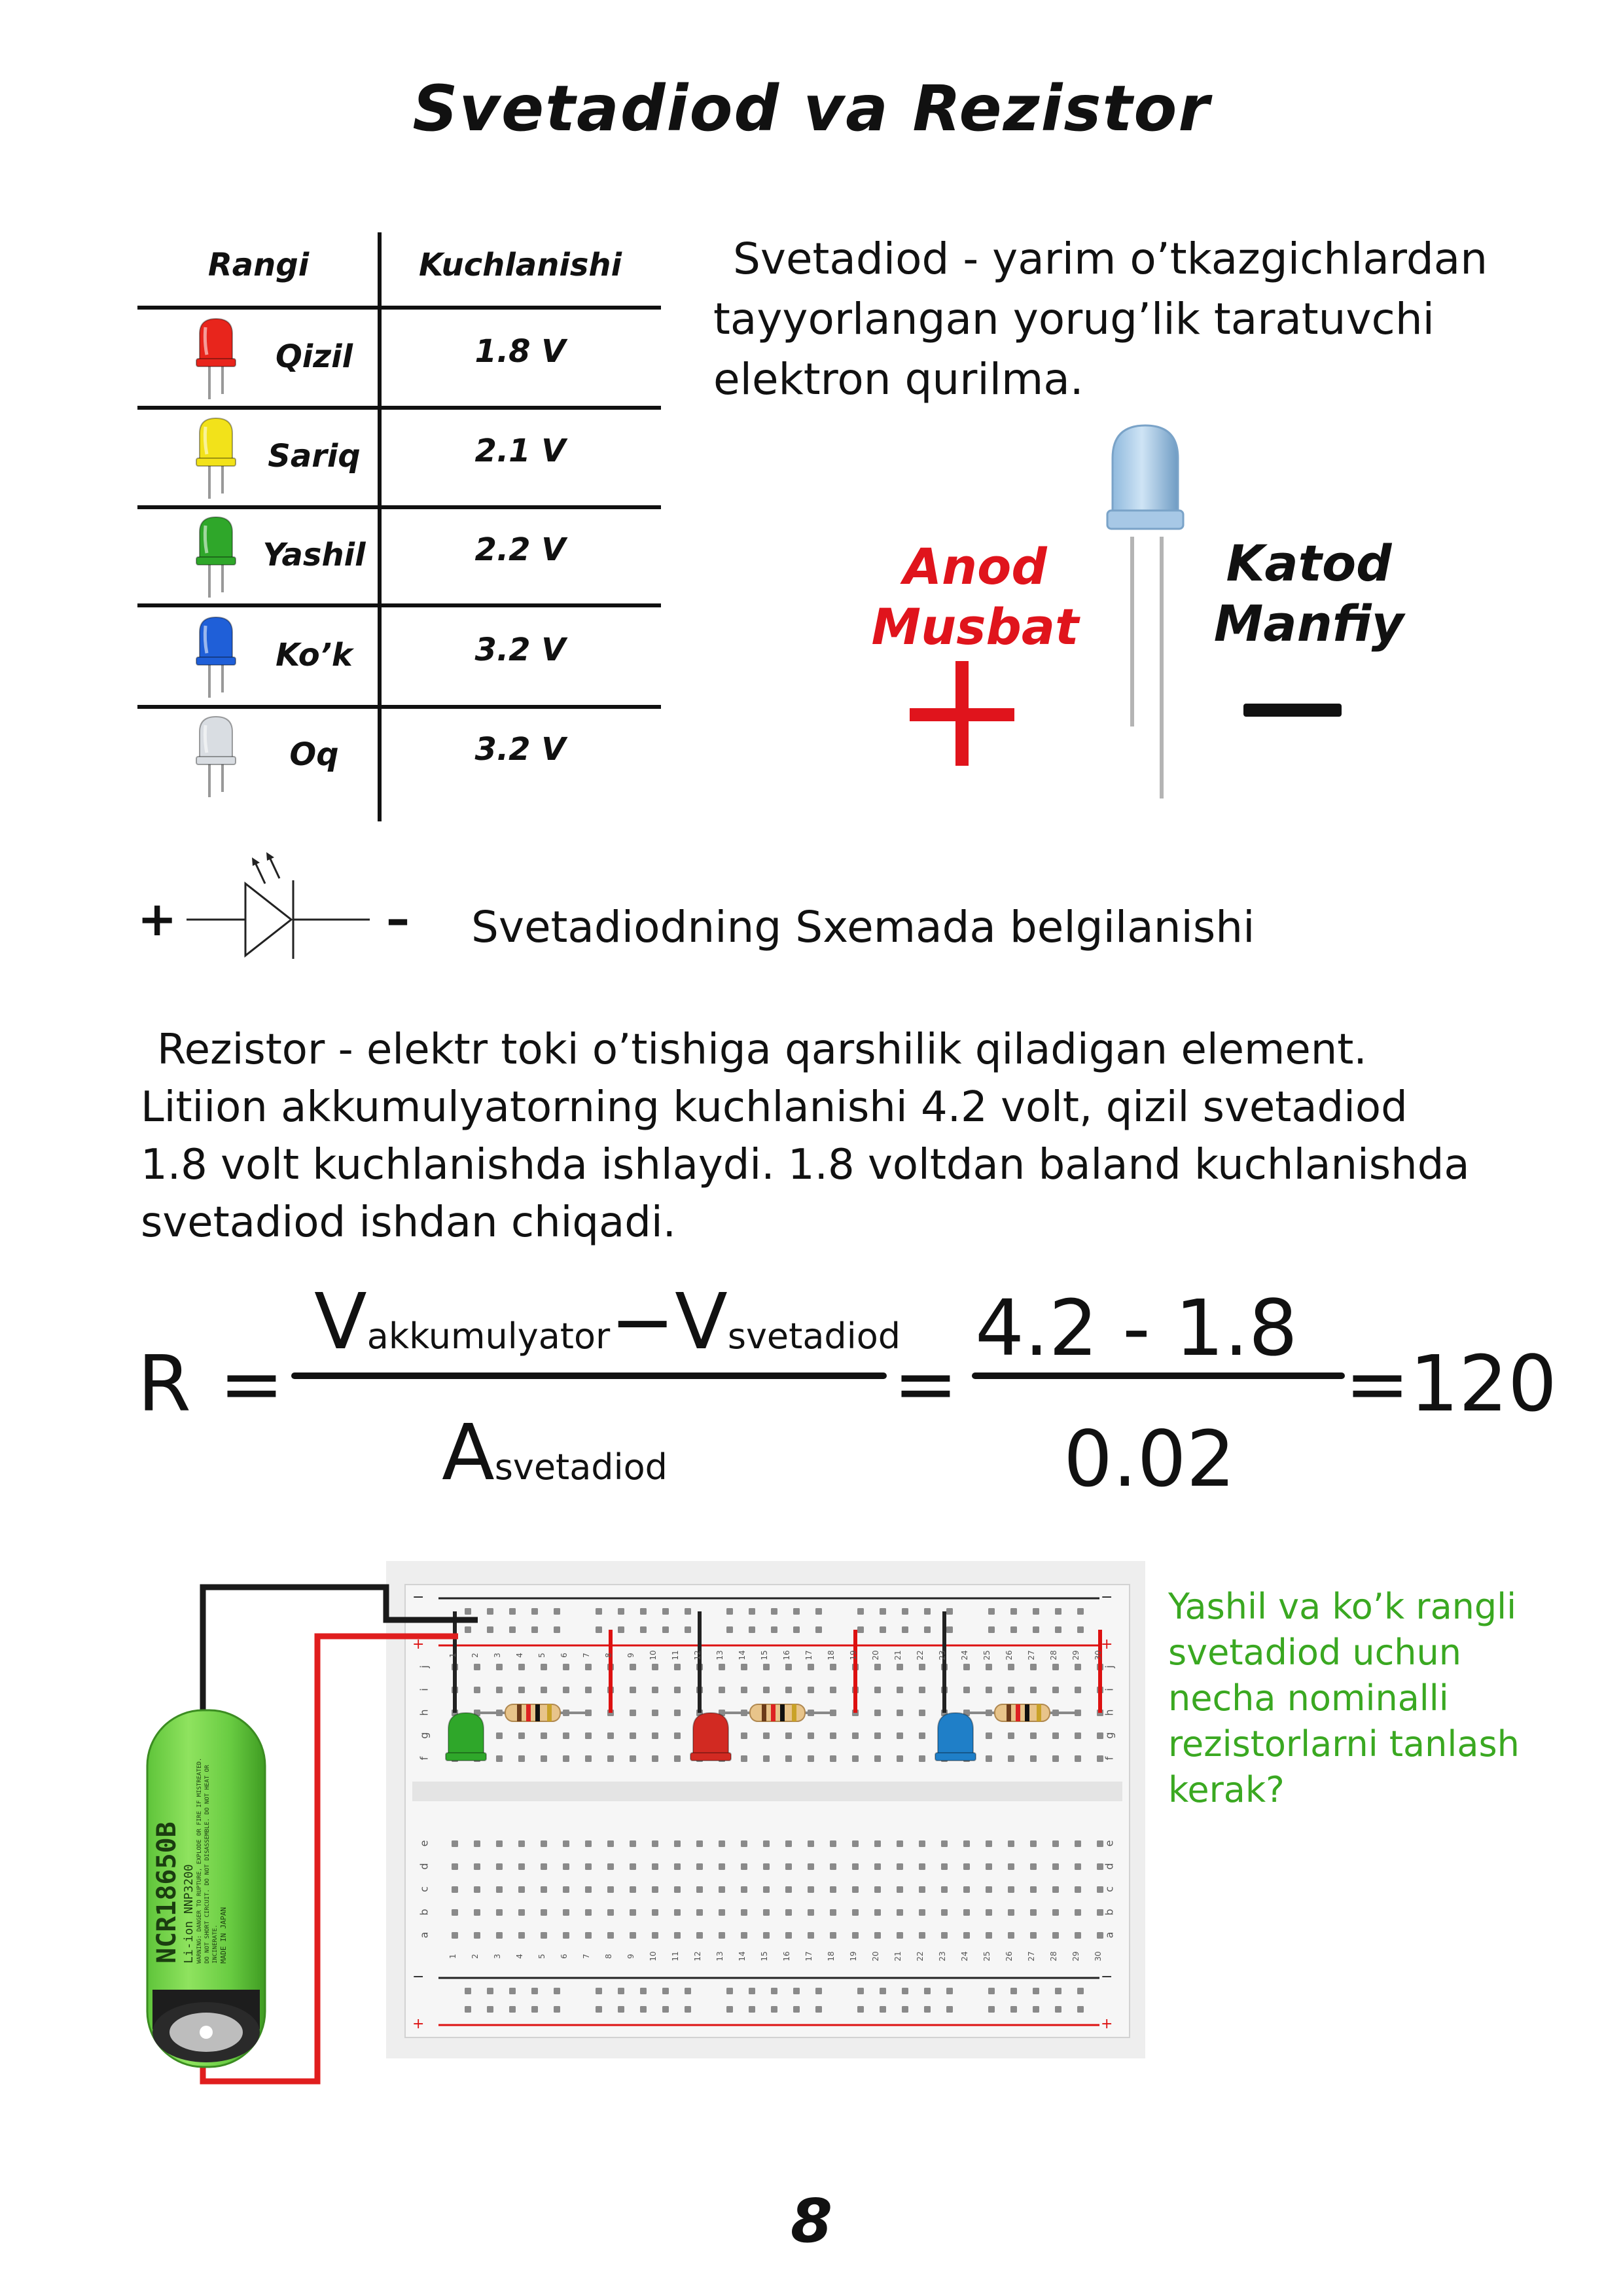 This screenshot has height=2296, width=1623. Describe the element at coordinates (399, 526) in the screenshot. I see `table-grid` at that location.